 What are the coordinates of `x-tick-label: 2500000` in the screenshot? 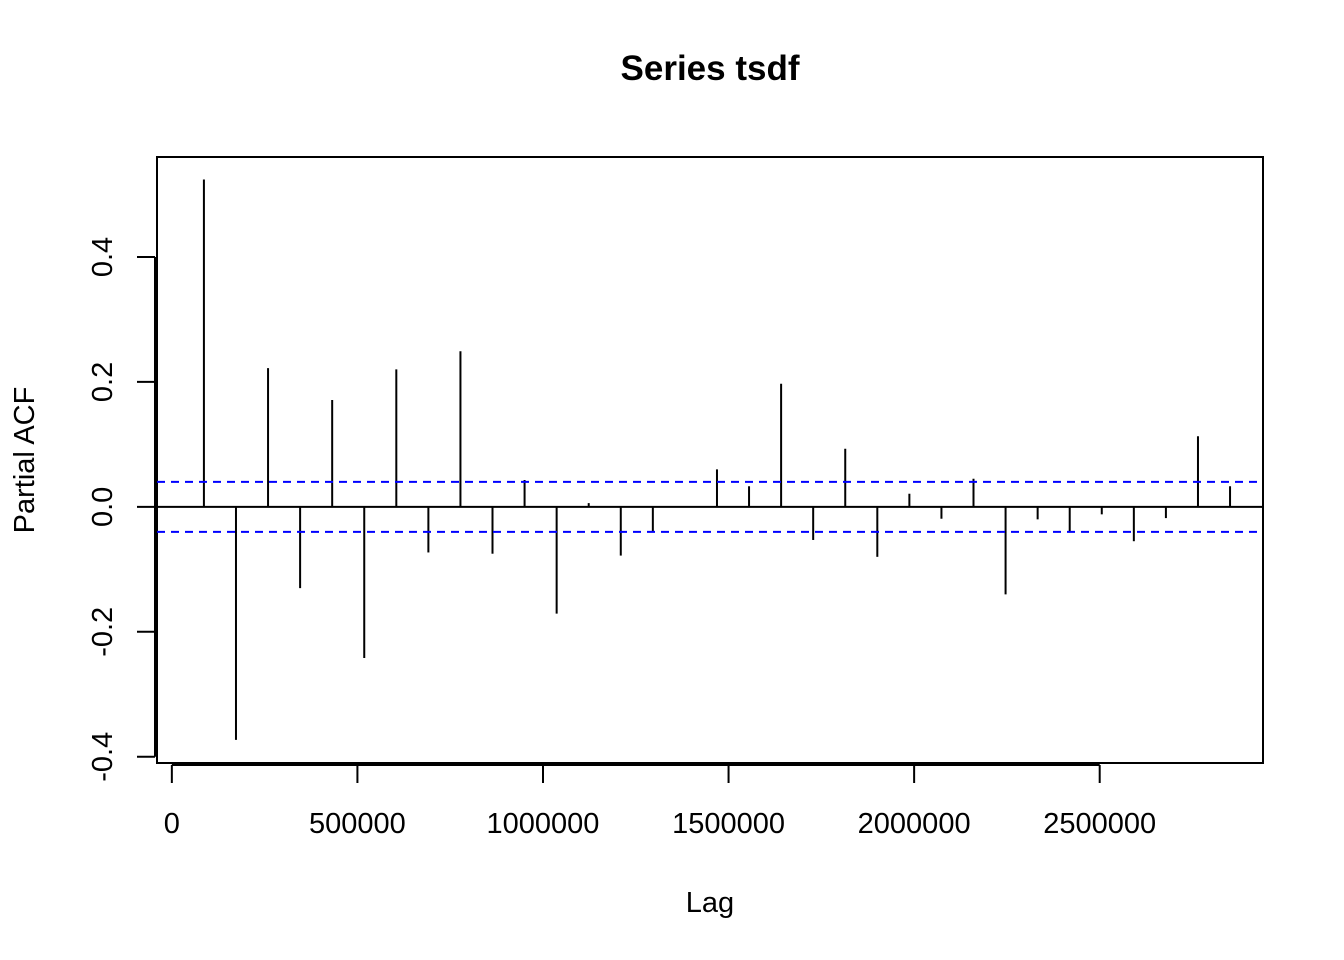 It's located at (1099, 824).